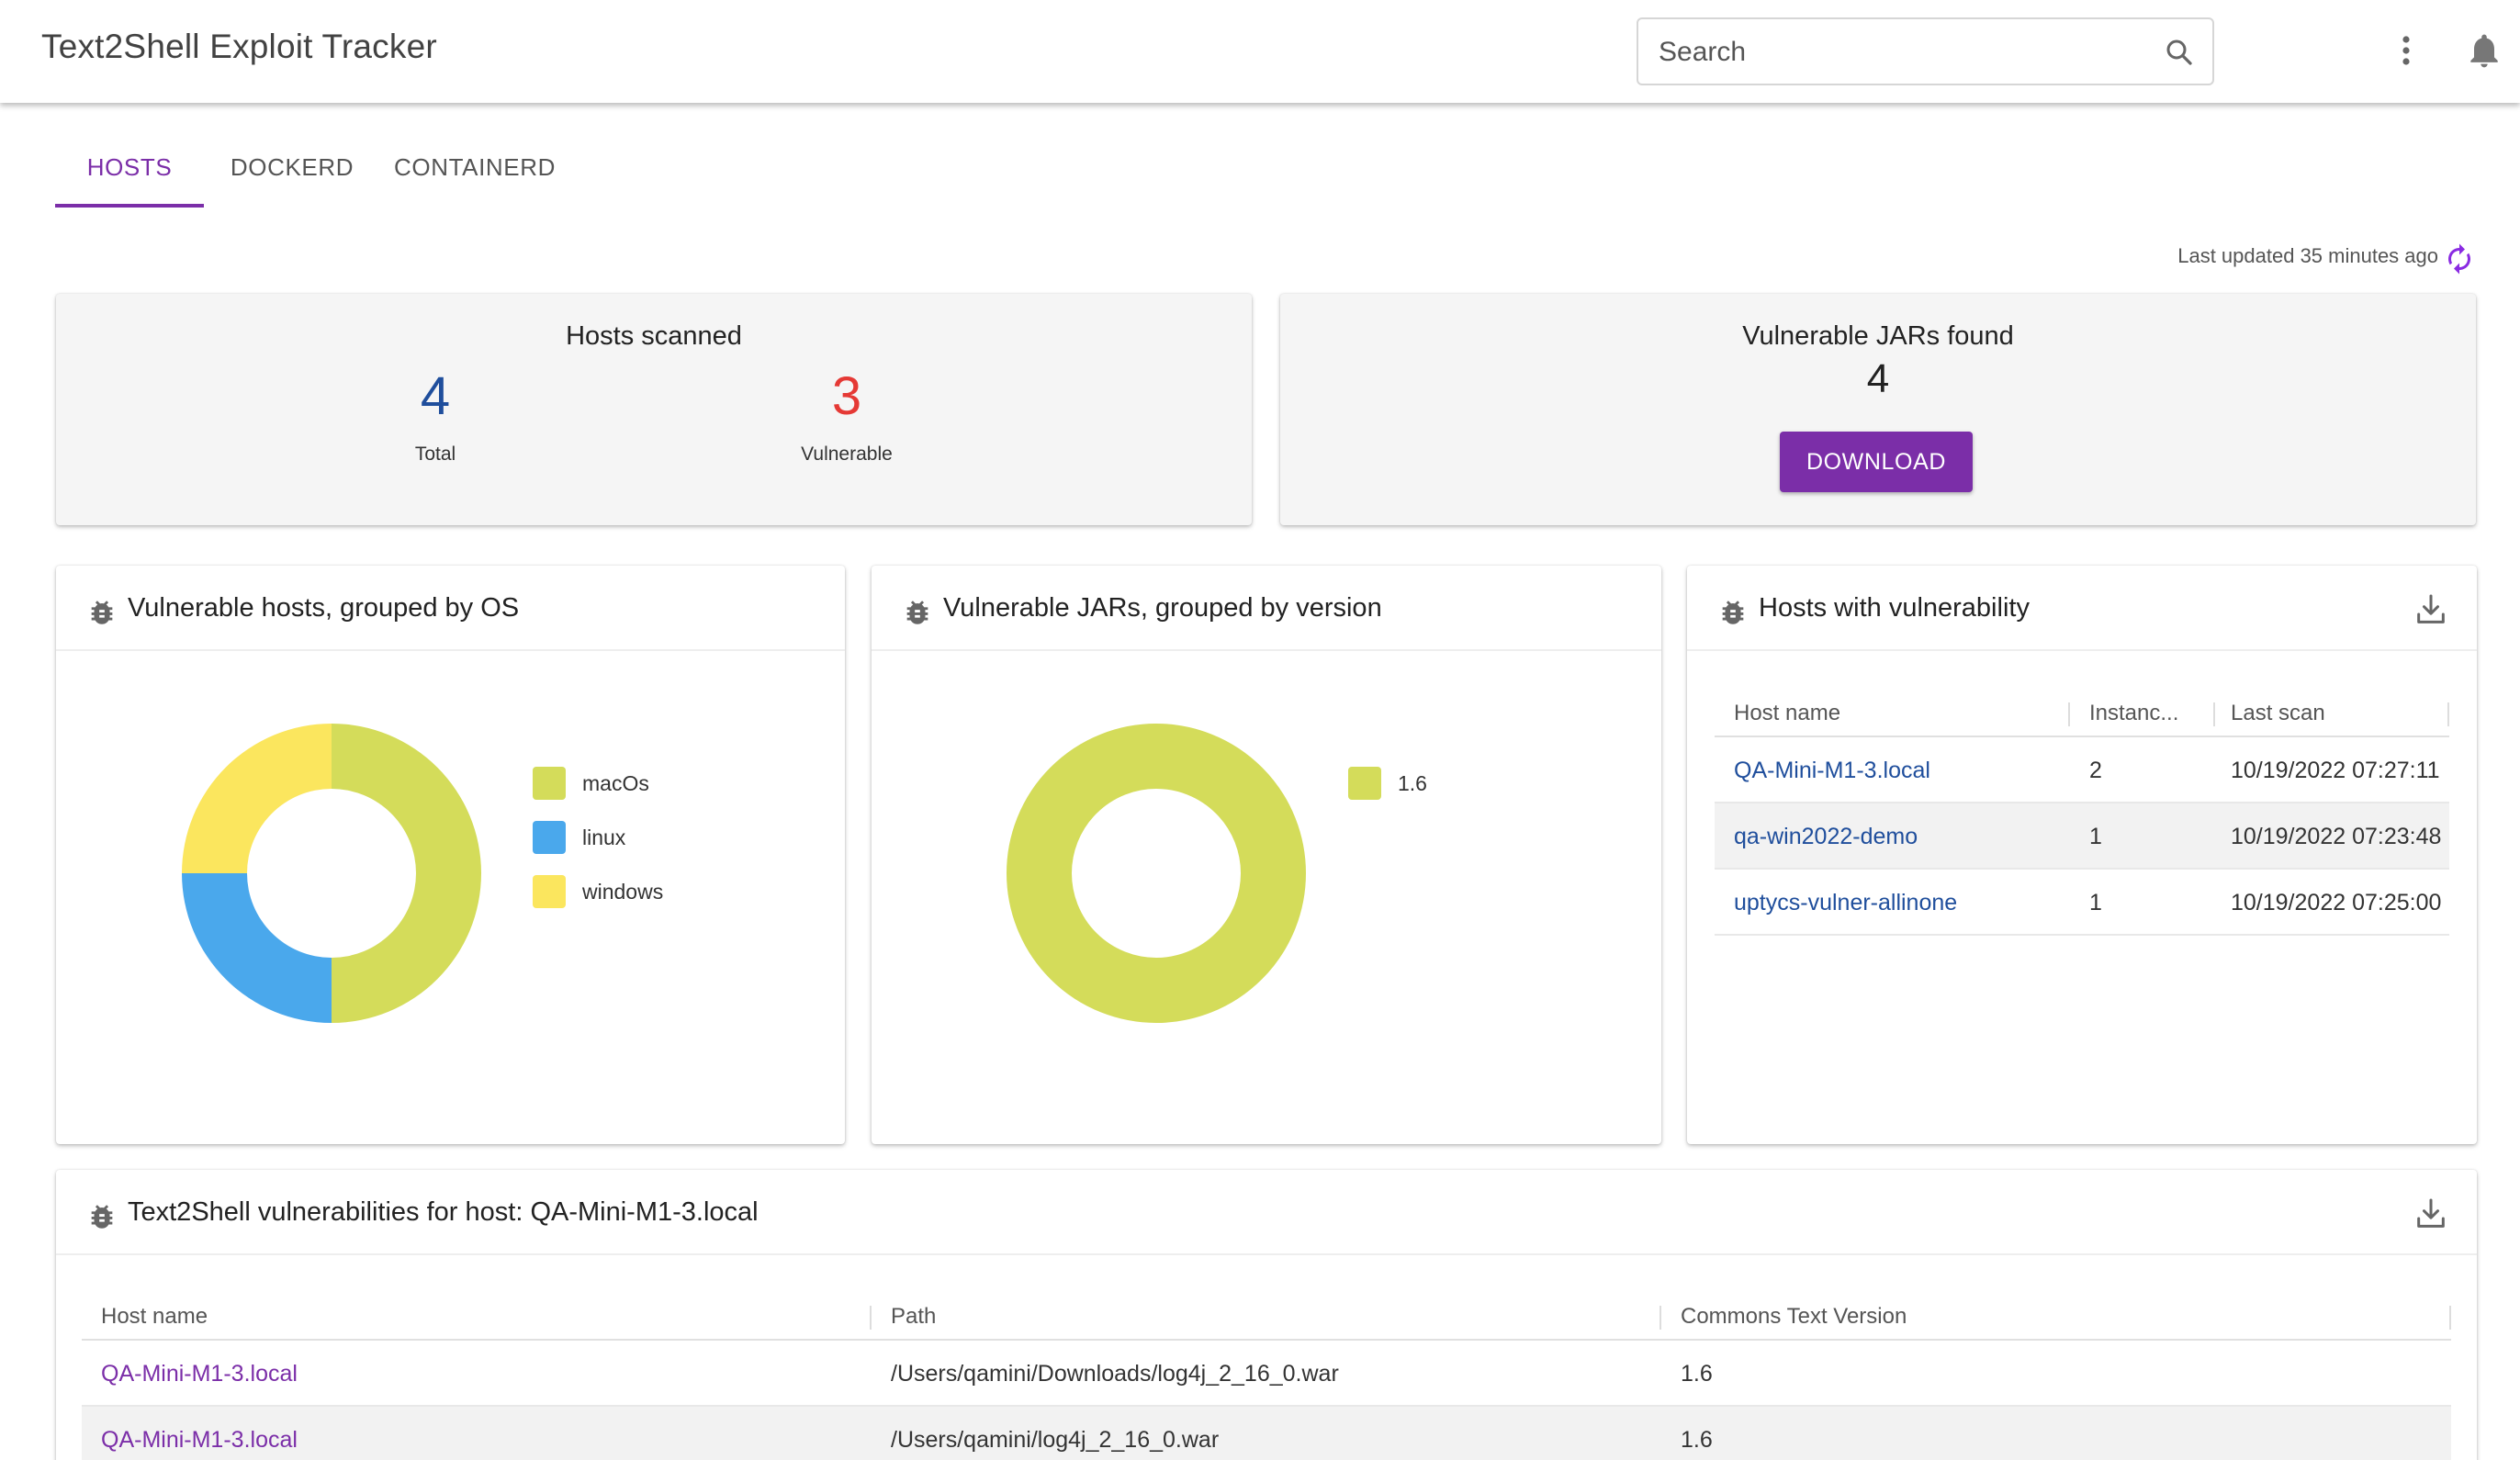  What do you see at coordinates (406, 873) in the screenshot?
I see `donut-slice-macos` at bounding box center [406, 873].